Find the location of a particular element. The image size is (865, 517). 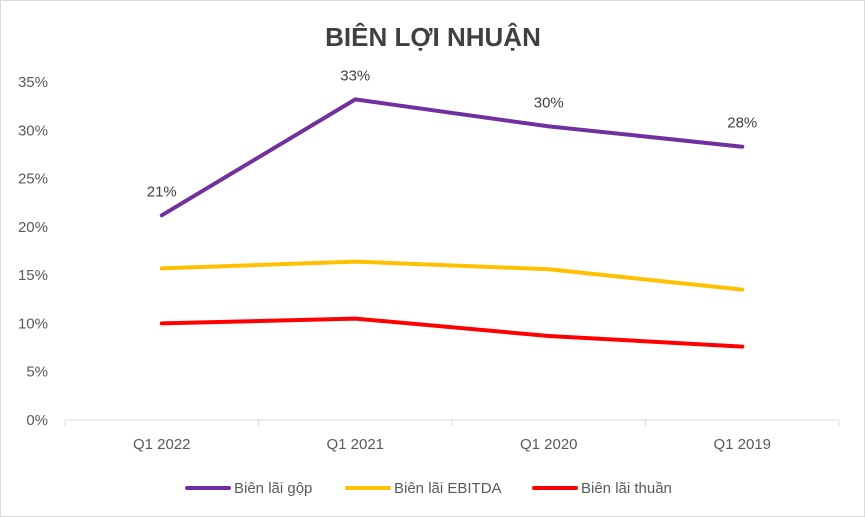

y-tick-label: 10% is located at coordinates (33, 323).